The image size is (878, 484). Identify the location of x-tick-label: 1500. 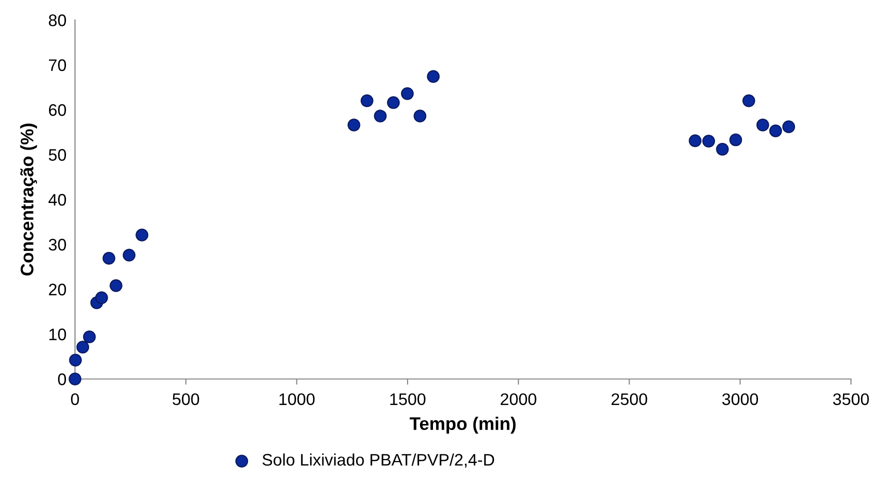
(408, 399).